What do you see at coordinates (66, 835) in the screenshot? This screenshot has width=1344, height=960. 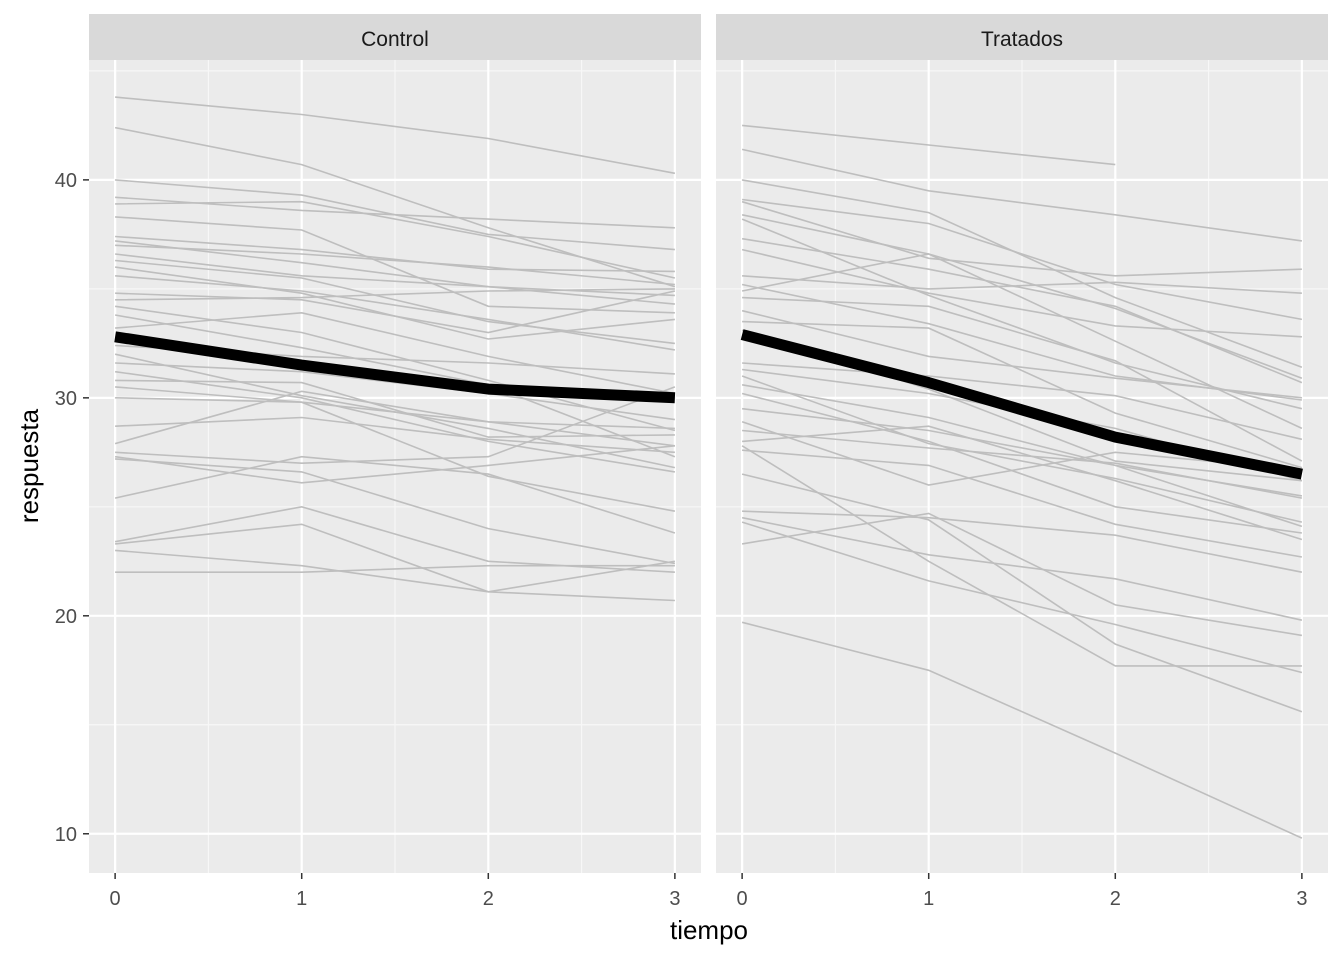 I see `y-tick-label: 10` at bounding box center [66, 835].